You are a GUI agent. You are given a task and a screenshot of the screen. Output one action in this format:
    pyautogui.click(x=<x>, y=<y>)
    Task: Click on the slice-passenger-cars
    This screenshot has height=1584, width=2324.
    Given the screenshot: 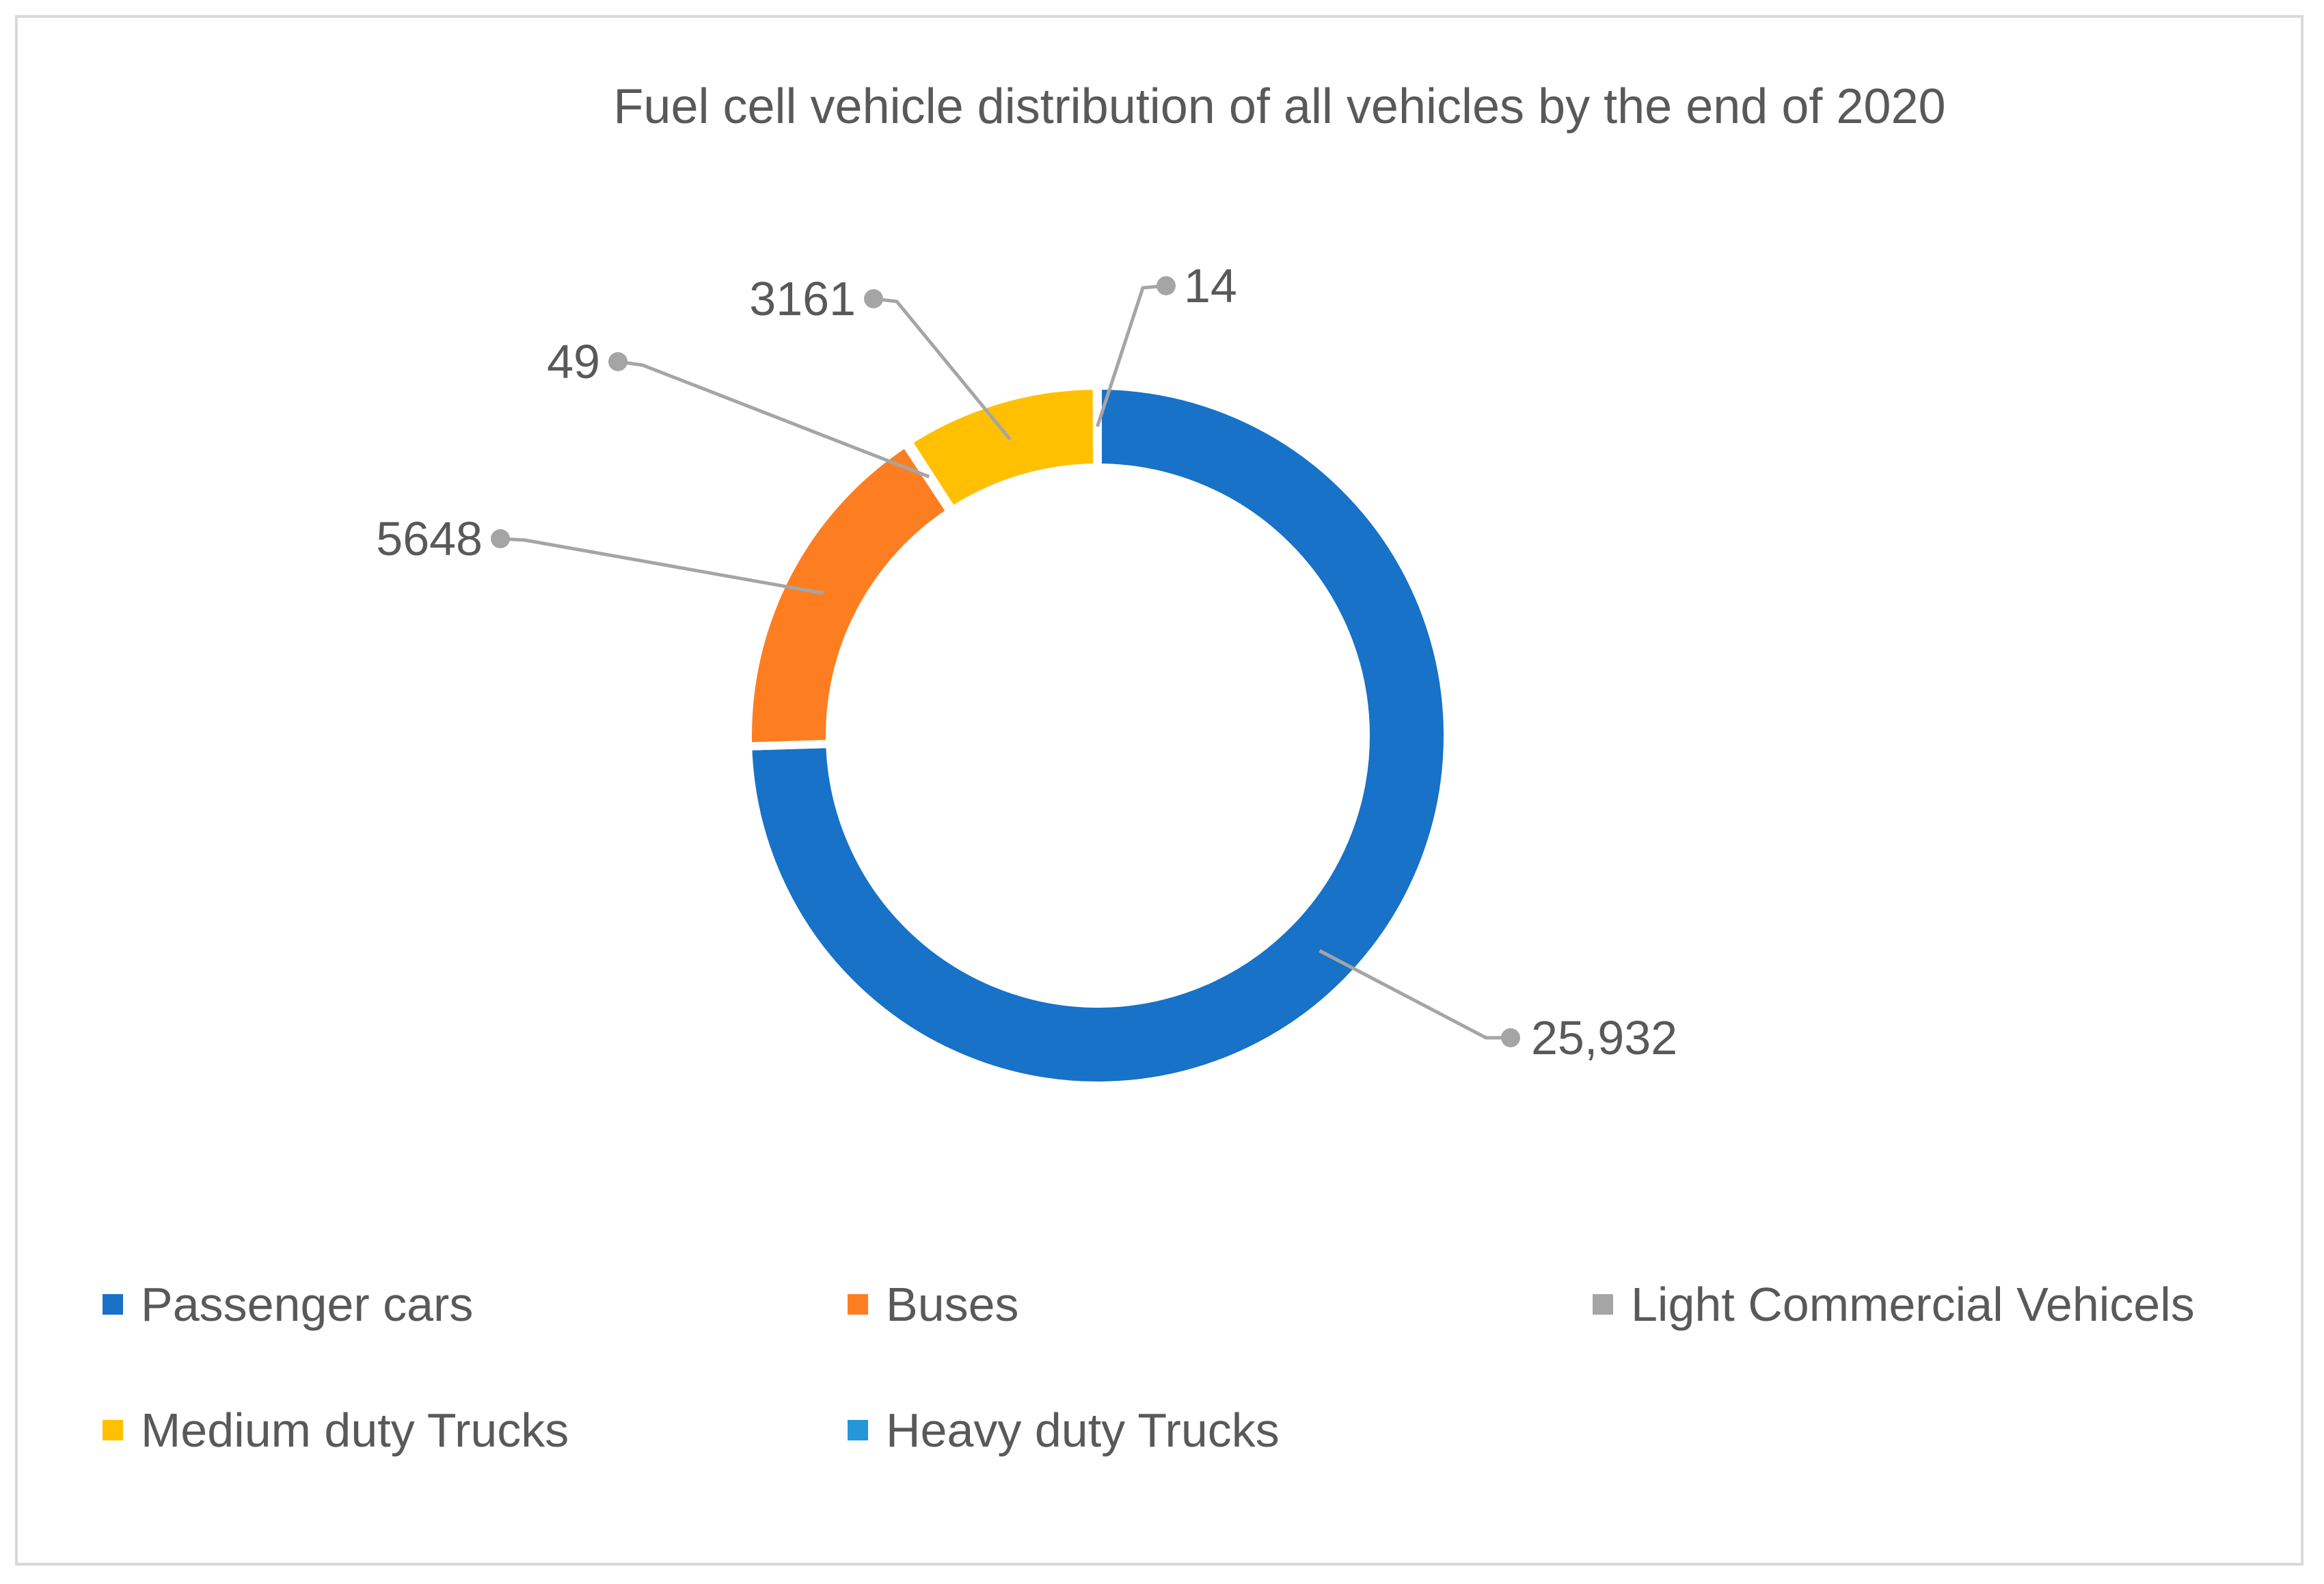 What is the action you would take?
    pyautogui.click(x=1098, y=735)
    